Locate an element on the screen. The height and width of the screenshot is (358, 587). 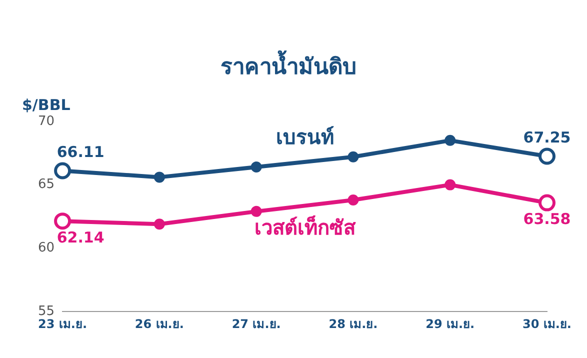
chart-title: ราคาน้ำมันดิบ is located at coordinates (288, 65).